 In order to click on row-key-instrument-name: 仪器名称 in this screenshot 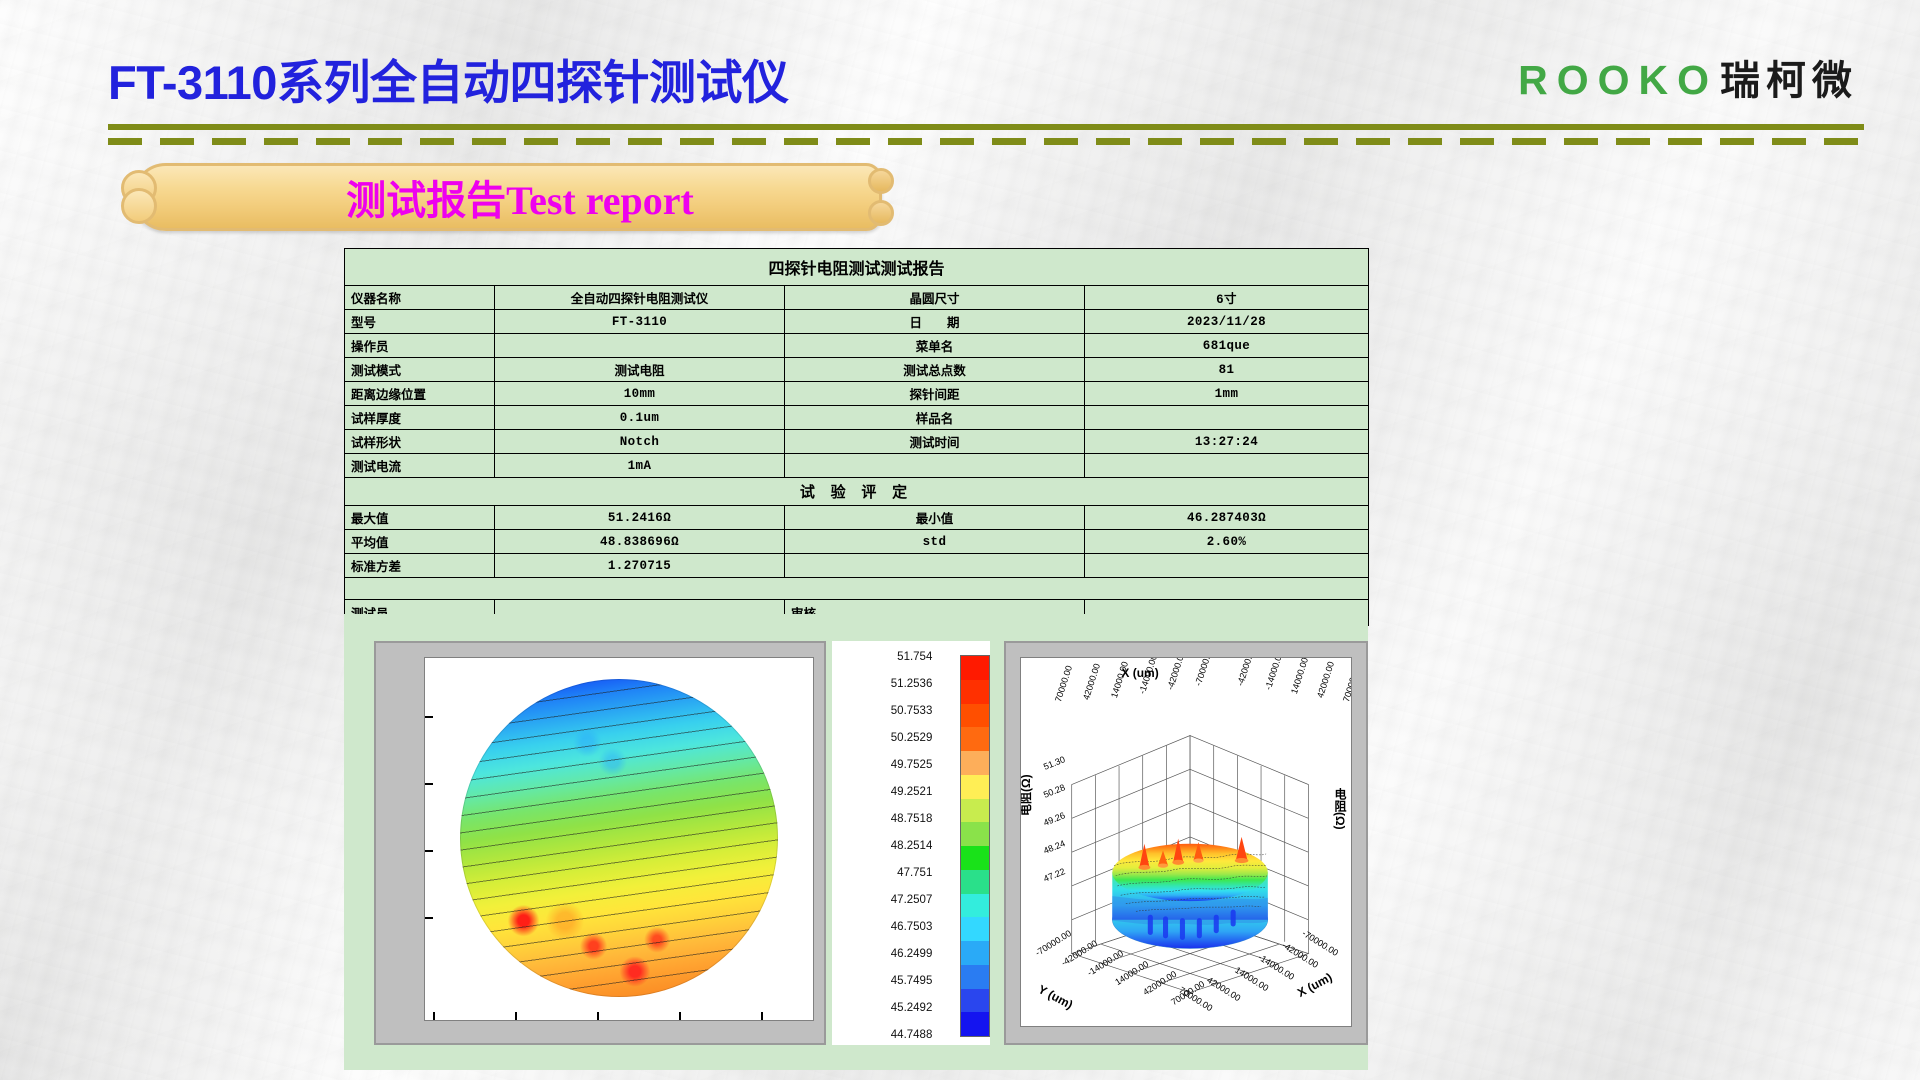, I will do `click(419, 297)`.